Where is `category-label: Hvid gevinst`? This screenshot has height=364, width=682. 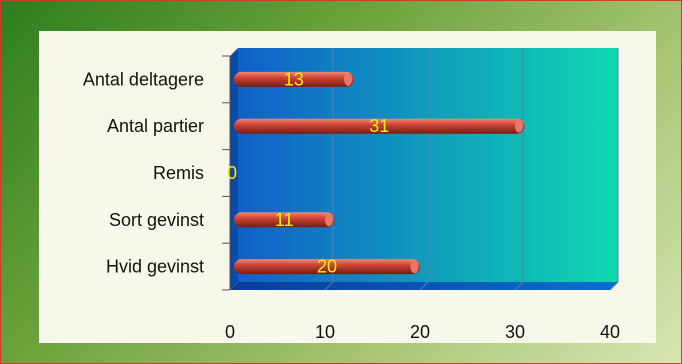 category-label: Hvid gevinst is located at coordinates (155, 267).